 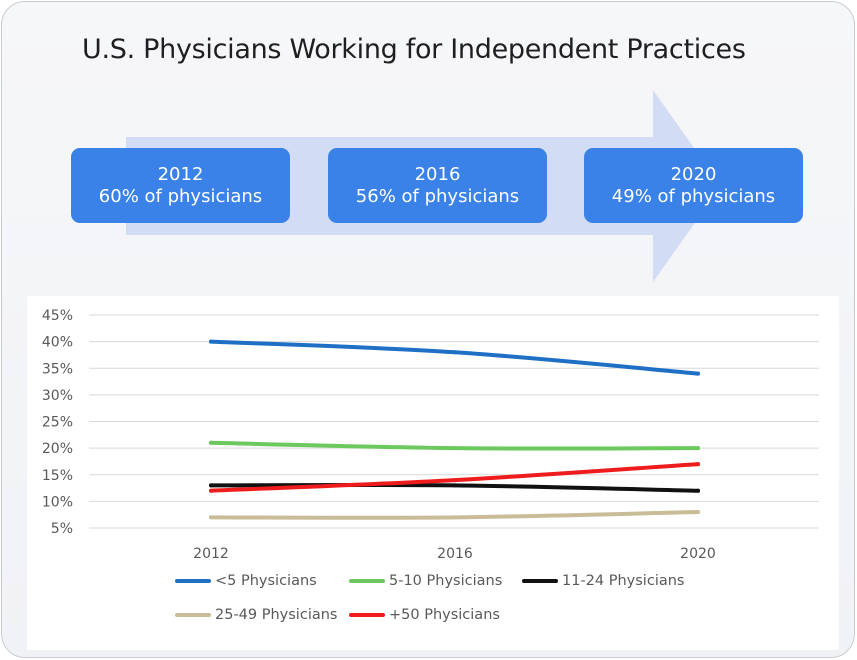 I want to click on timeline-year: 2016, so click(x=437, y=174).